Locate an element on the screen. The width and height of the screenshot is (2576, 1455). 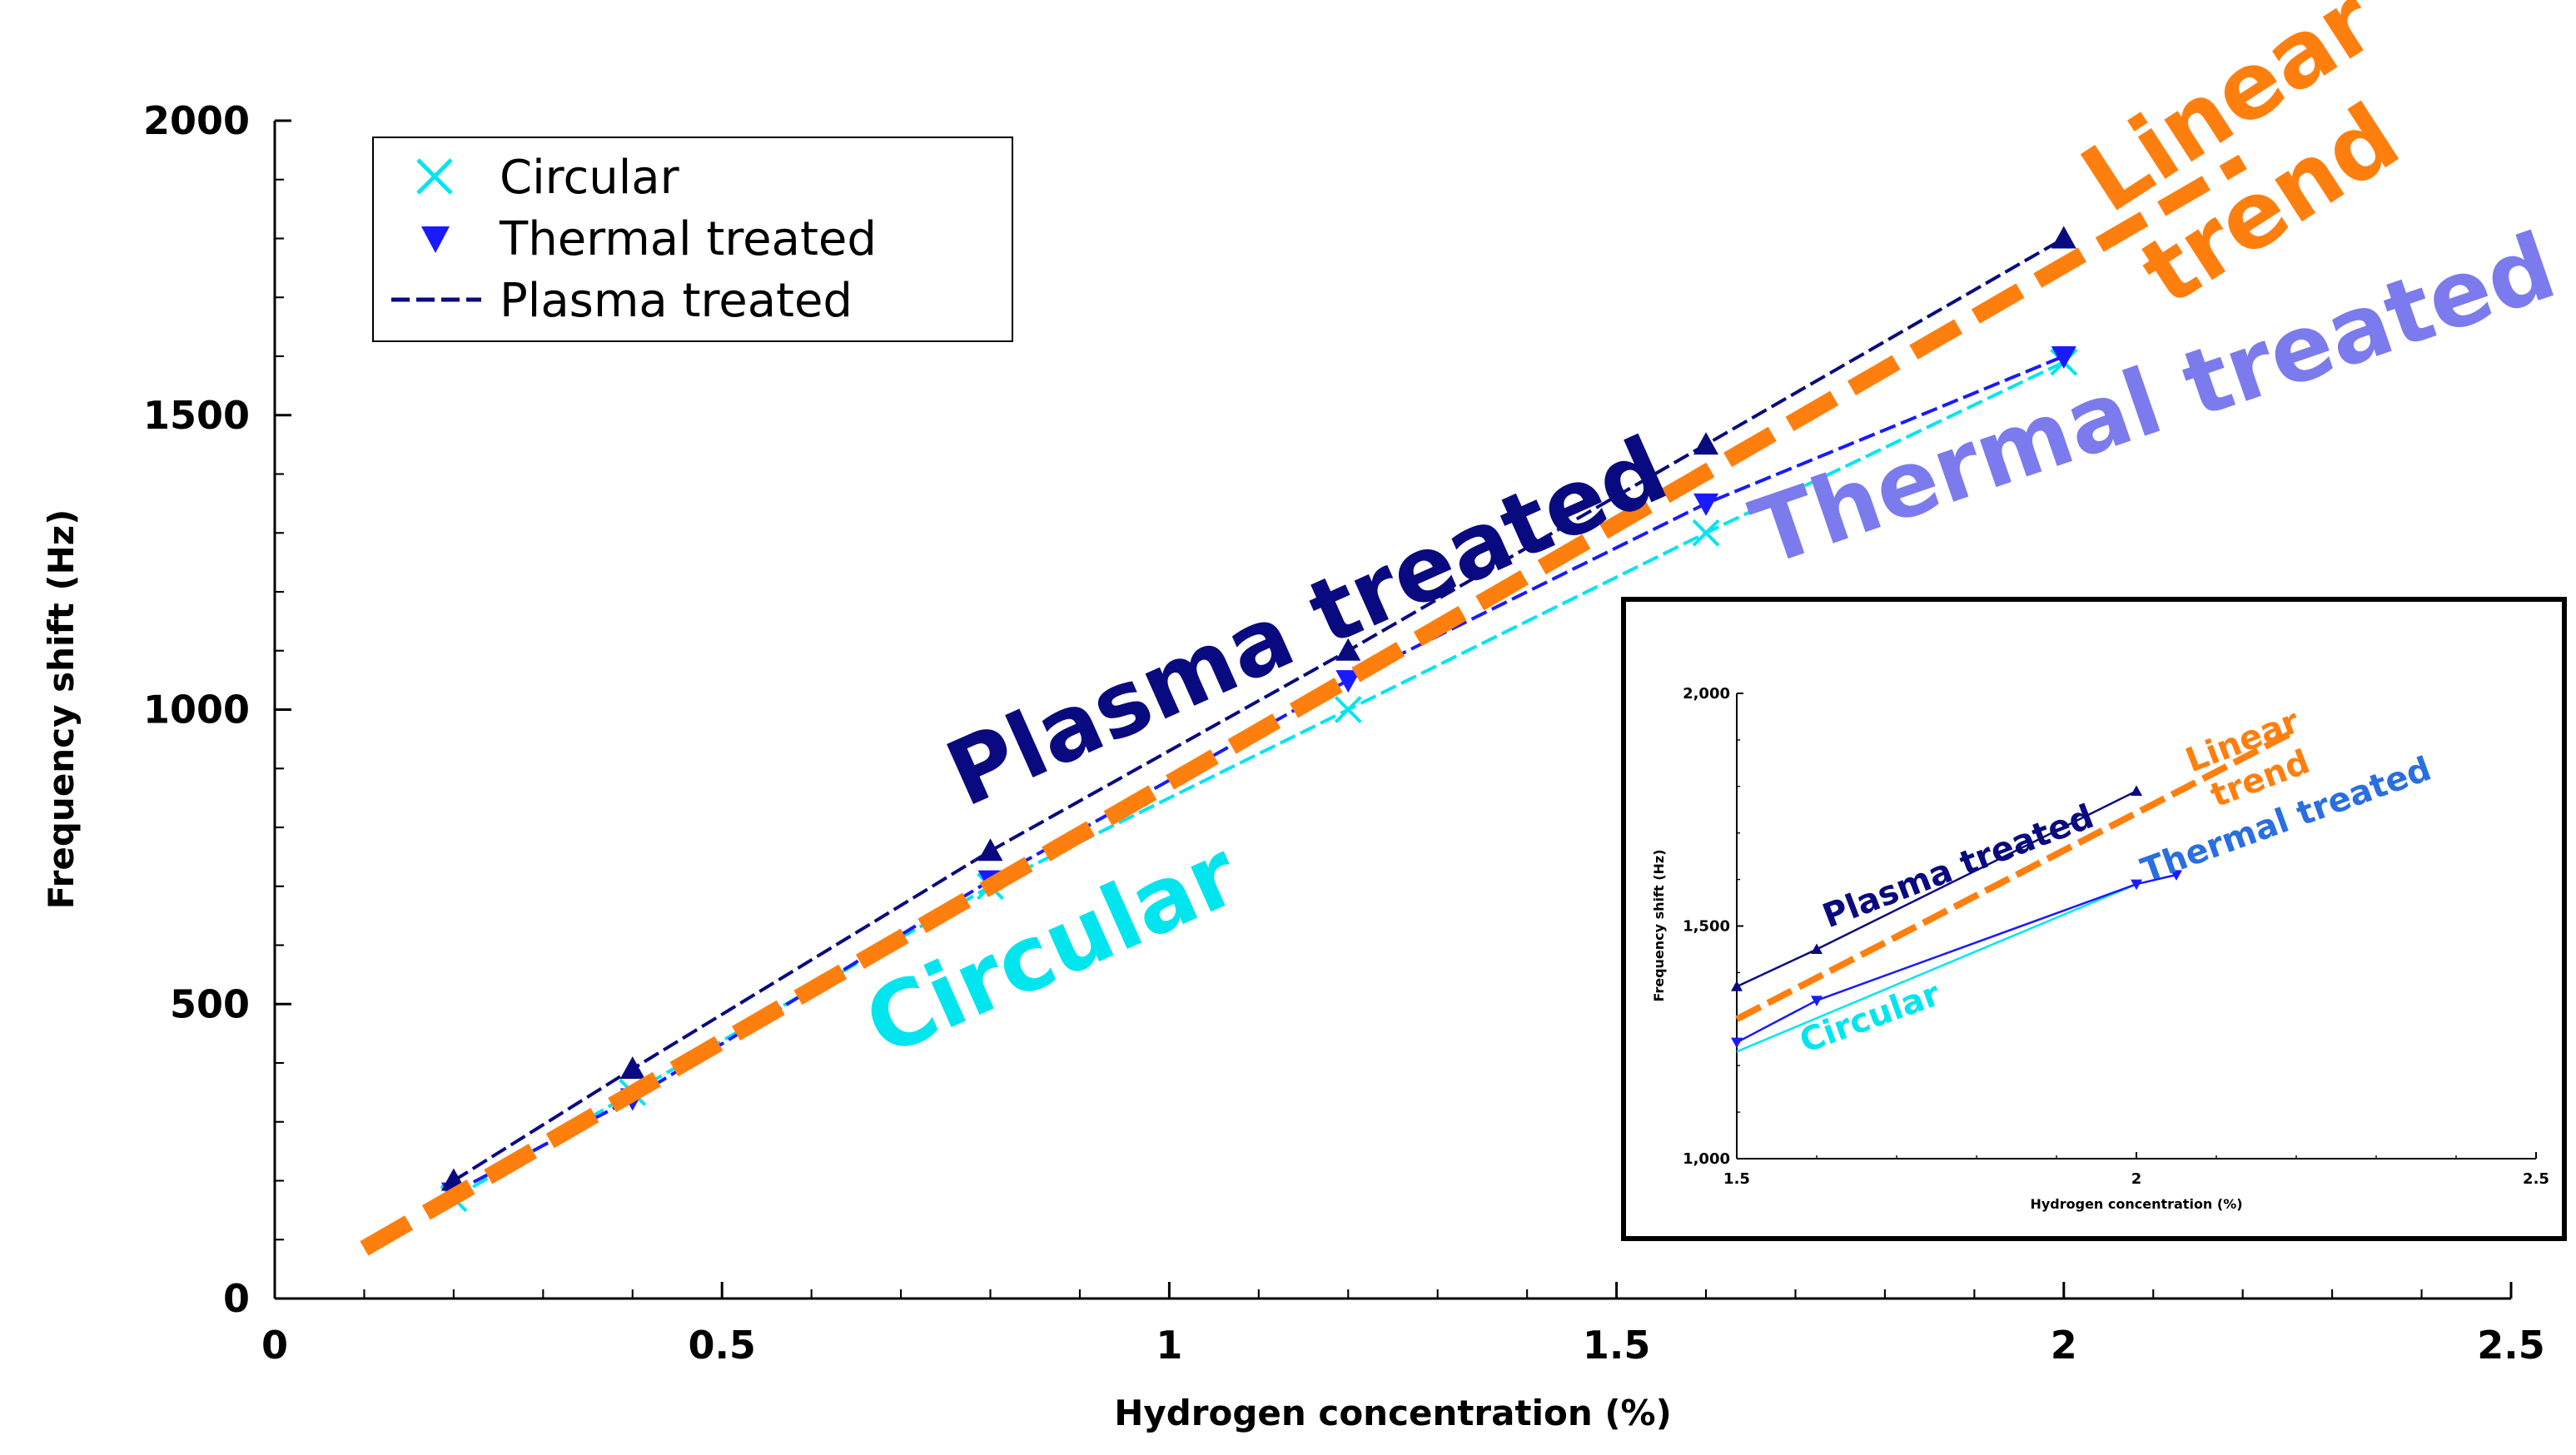
x-tick-label: 1 is located at coordinates (1169, 1345).